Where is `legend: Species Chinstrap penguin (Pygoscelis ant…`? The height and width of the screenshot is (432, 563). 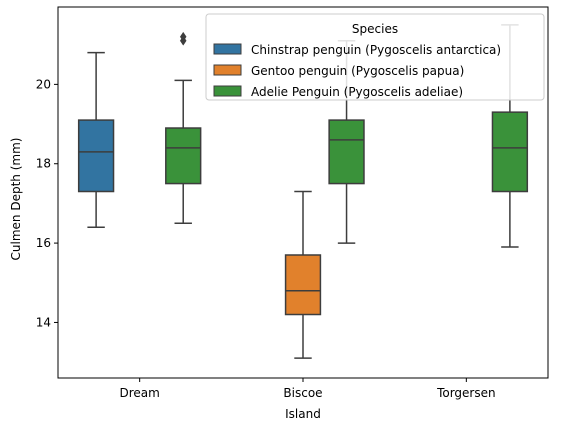
legend: Species Chinstrap penguin (Pygoscelis ant… is located at coordinates (375, 57).